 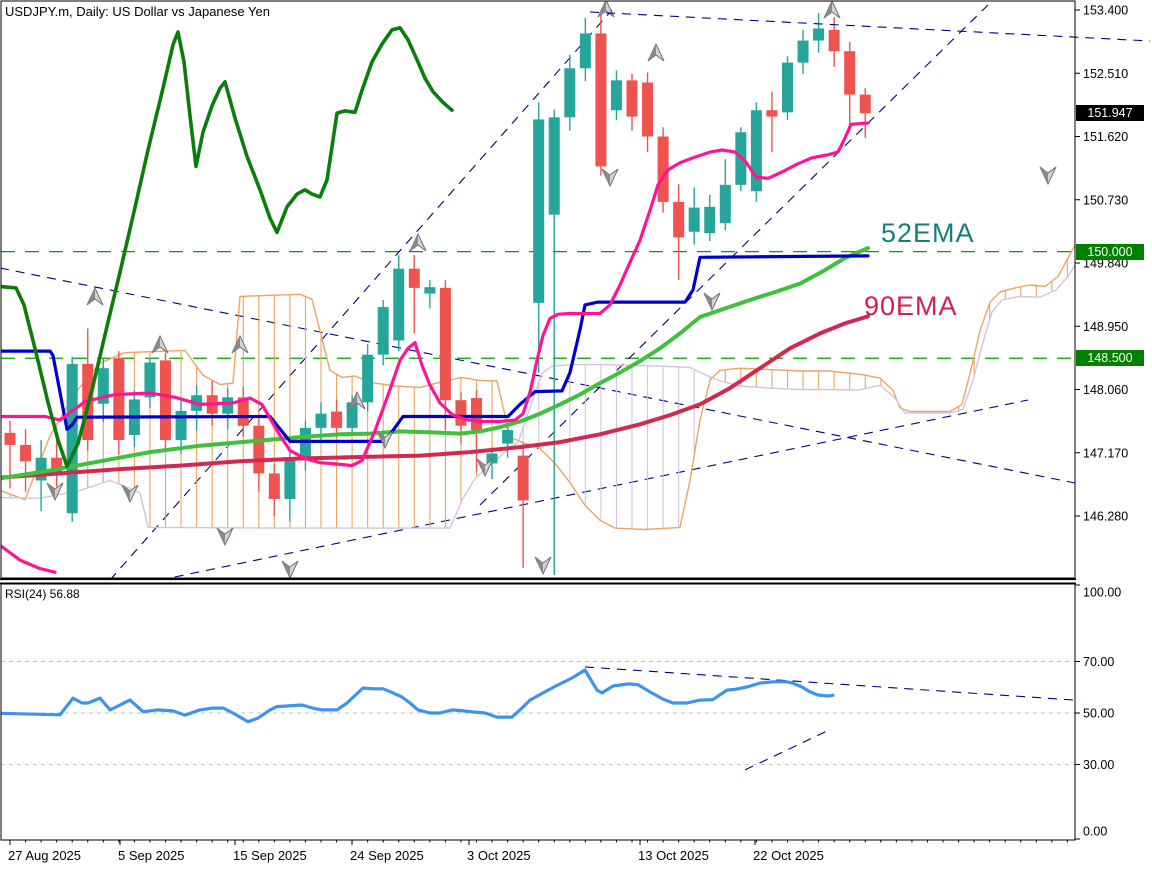 I want to click on price-tick-label: 150.730, so click(x=1105, y=200).